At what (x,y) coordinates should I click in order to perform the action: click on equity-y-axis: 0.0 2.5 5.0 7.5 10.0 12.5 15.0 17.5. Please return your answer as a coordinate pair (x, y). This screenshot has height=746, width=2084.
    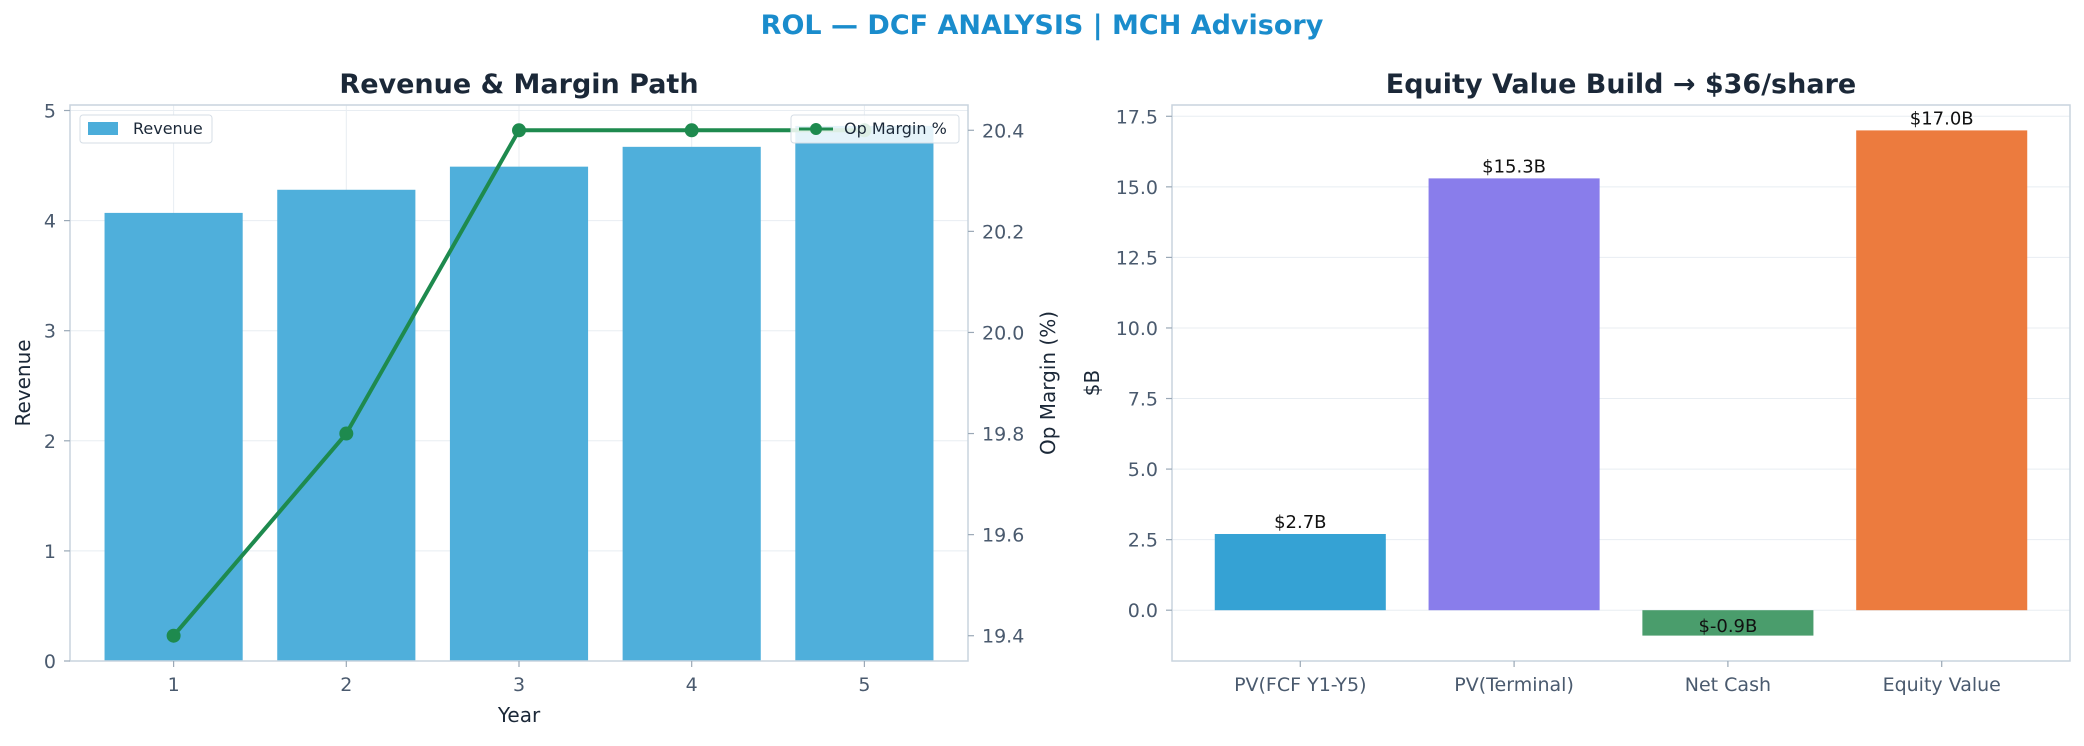
    Looking at the image, I should click on (1144, 364).